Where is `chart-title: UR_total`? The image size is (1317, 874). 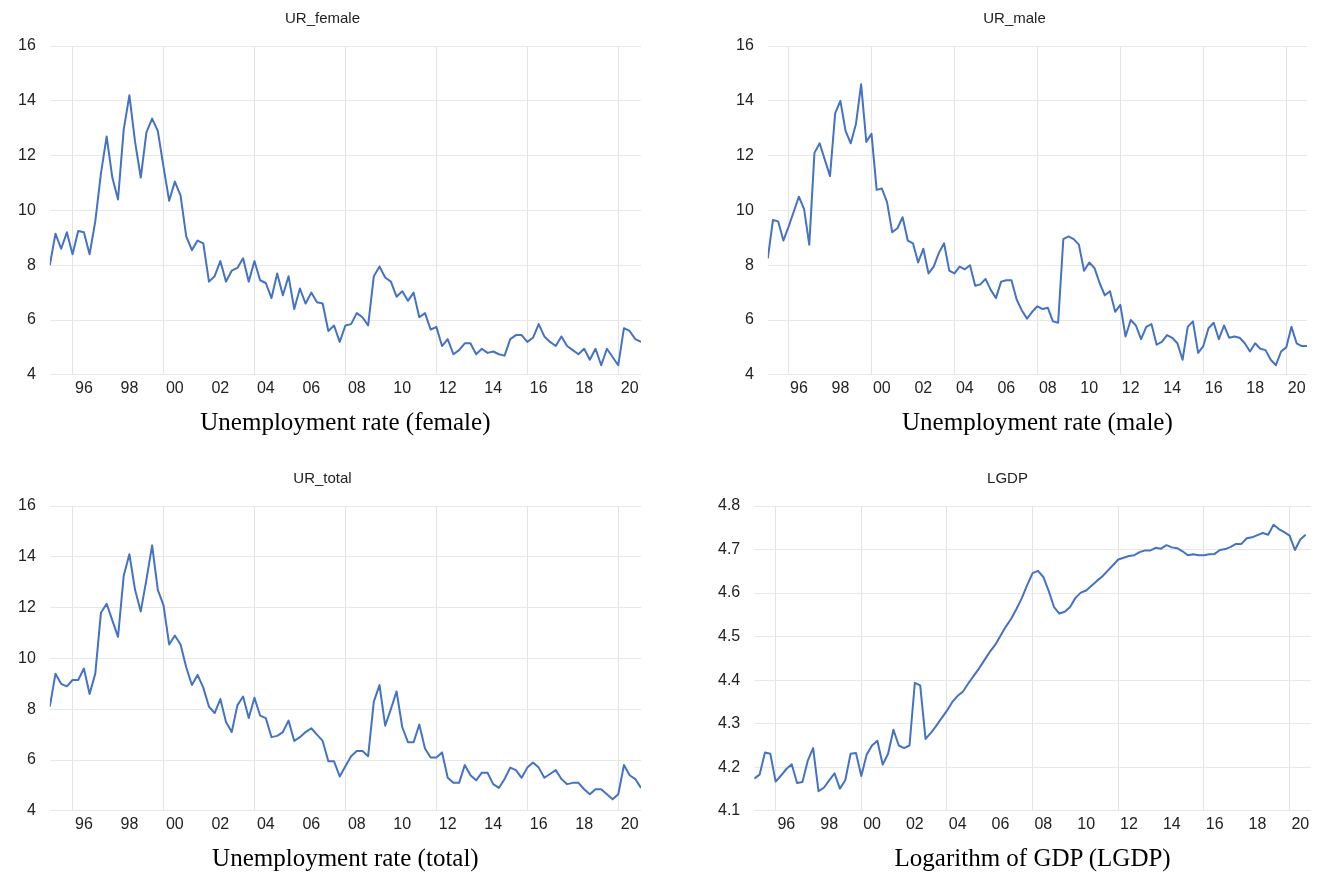 chart-title: UR_total is located at coordinates (322, 478).